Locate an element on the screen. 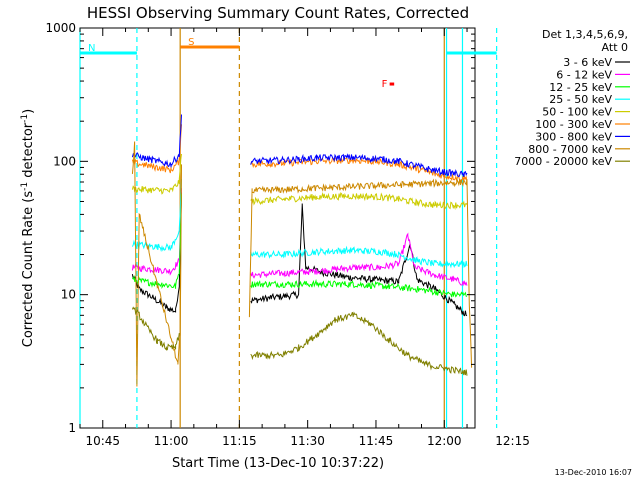  y-tick-label: 100 is located at coordinates (64, 161).